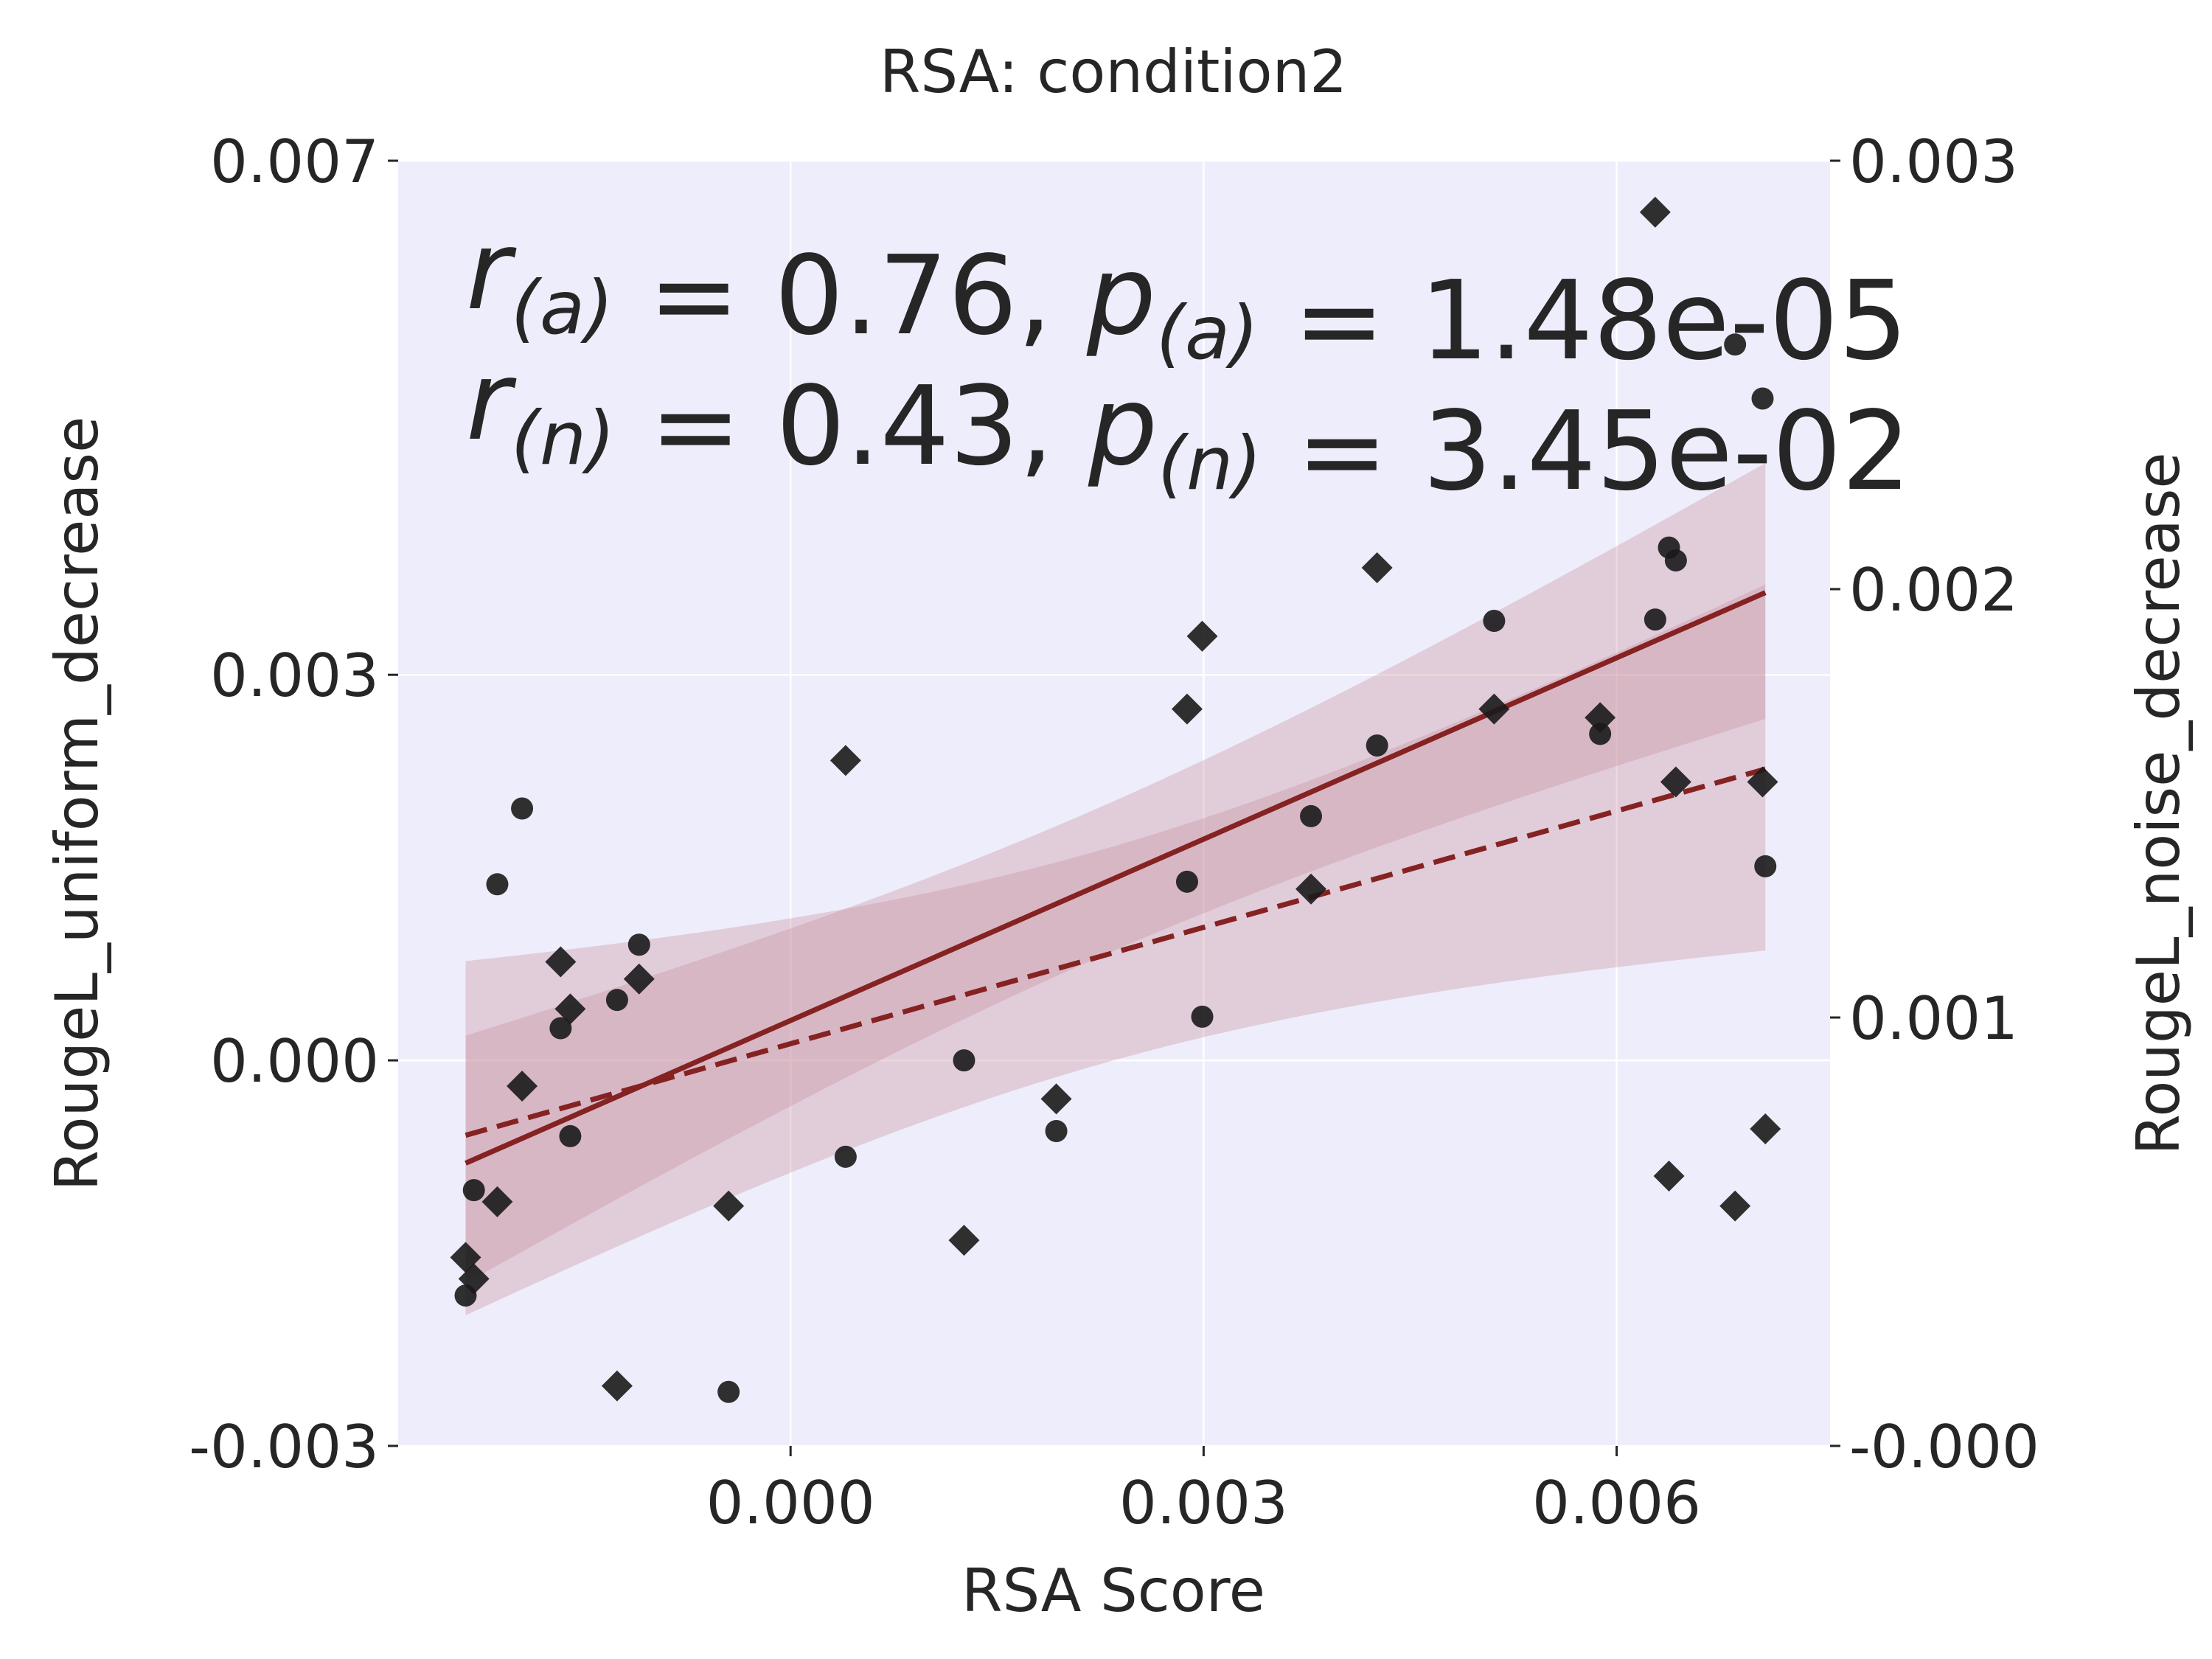  Describe the element at coordinates (1113, 72) in the screenshot. I see `chart-title: RSA: condition2` at that location.